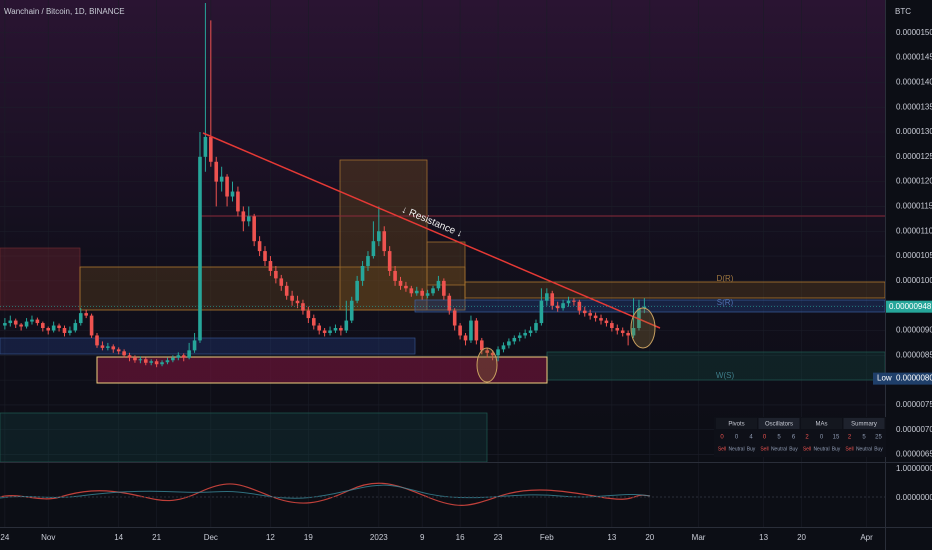  What do you see at coordinates (725, 302) in the screenshot?
I see `annotation: S(R)` at bounding box center [725, 302].